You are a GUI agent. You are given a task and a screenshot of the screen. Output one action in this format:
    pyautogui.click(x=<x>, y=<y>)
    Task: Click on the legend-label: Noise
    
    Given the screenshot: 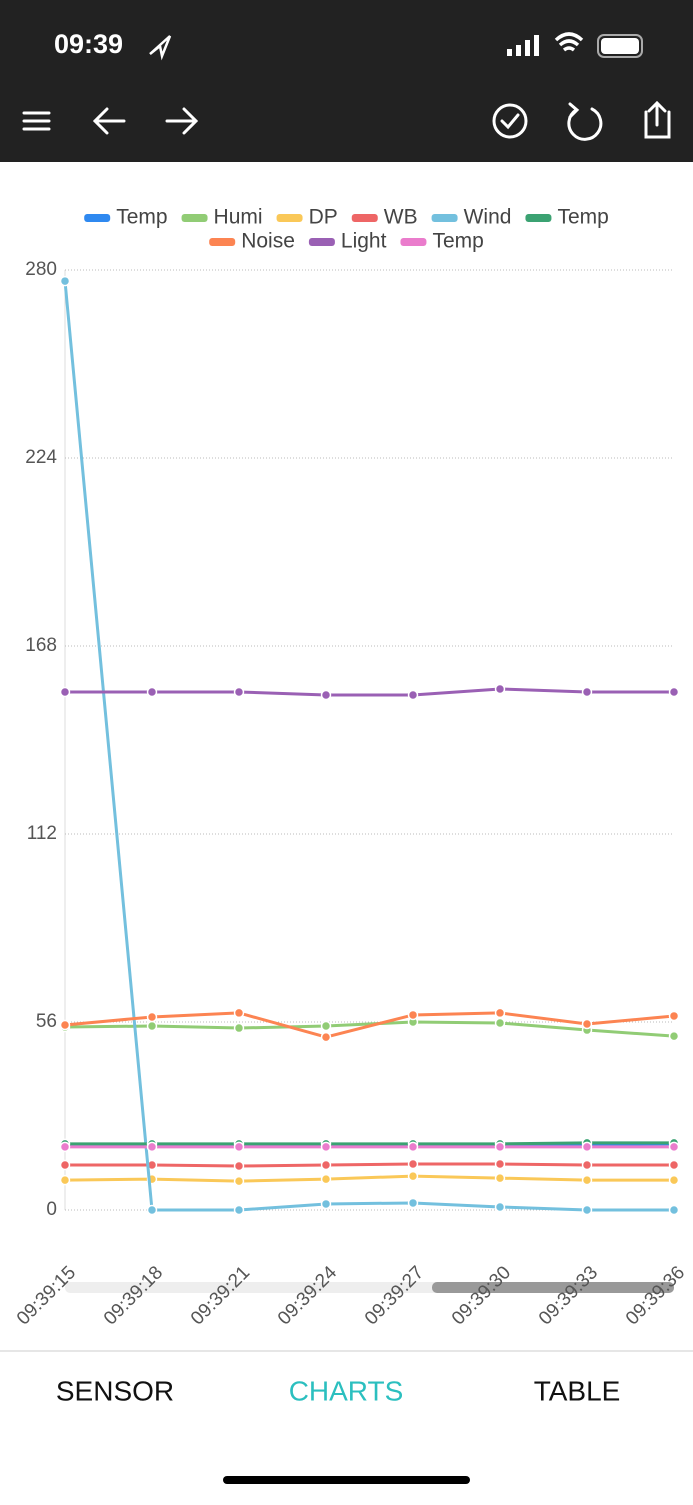 What is the action you would take?
    pyautogui.click(x=268, y=241)
    